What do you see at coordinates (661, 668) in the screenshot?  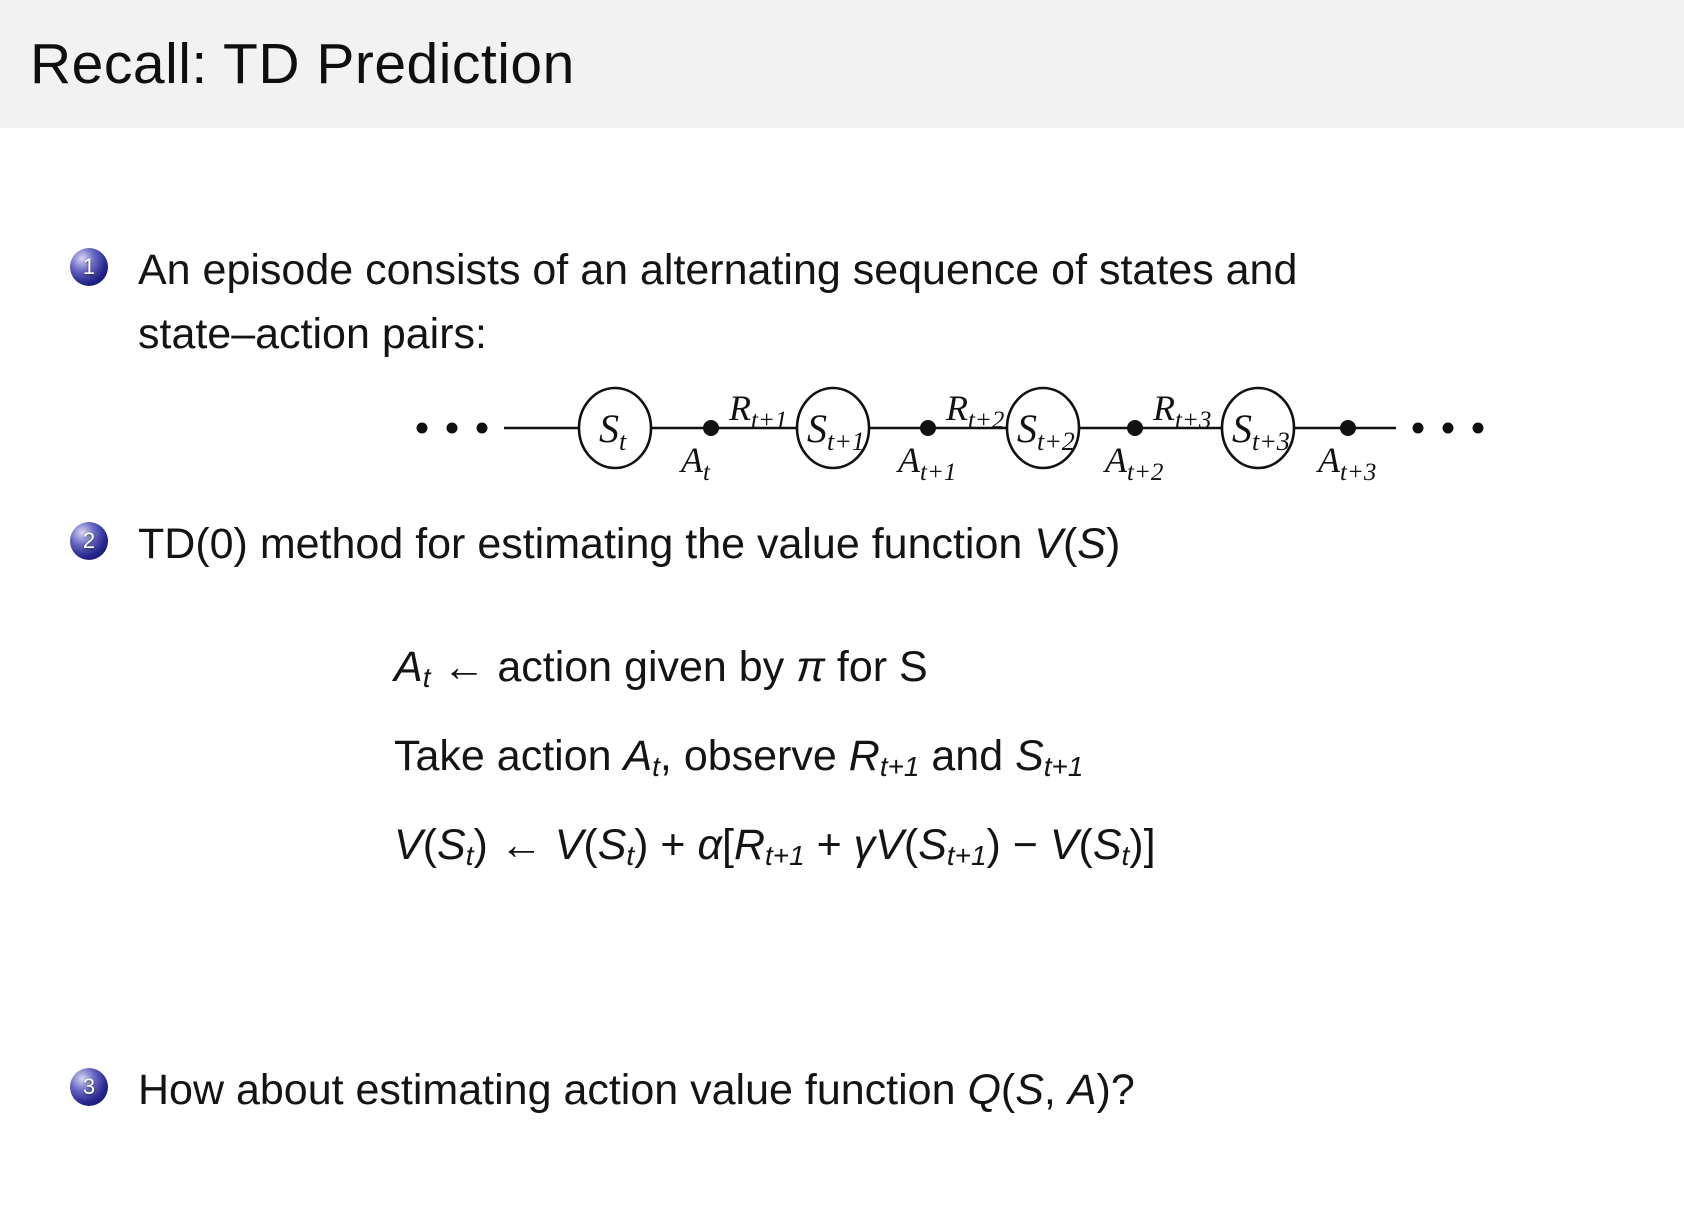 I see `pseudocode-line-1: At ← action given by π for S` at bounding box center [661, 668].